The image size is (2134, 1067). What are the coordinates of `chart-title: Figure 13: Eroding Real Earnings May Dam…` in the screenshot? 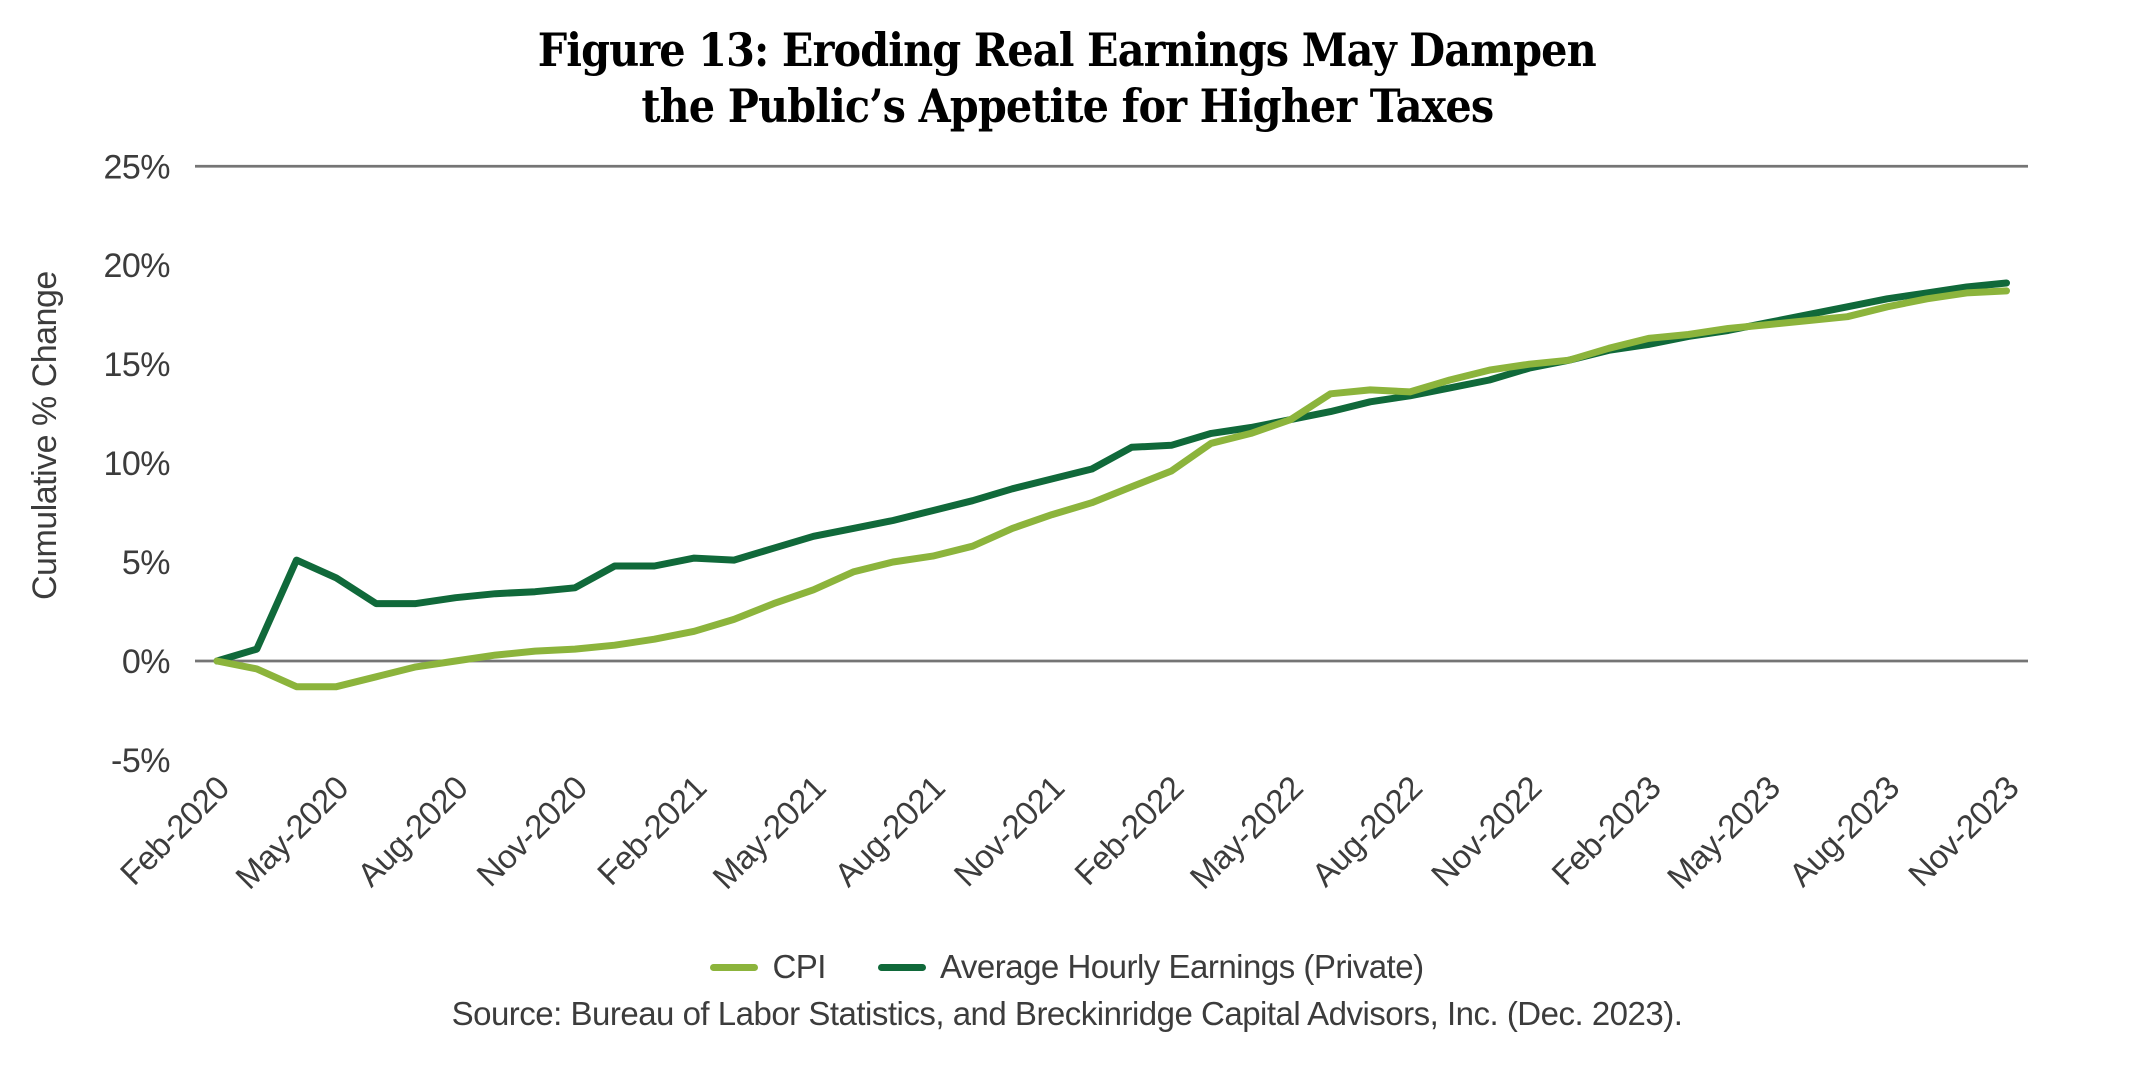 It's located at (1067, 78).